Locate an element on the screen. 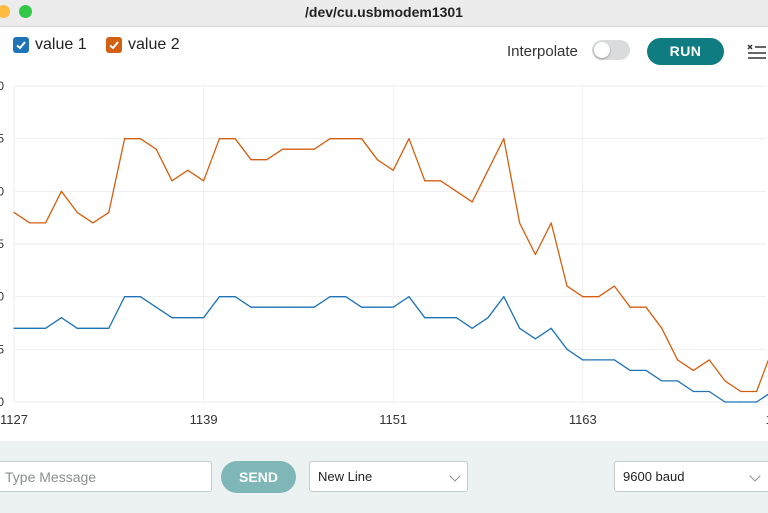 This screenshot has height=513, width=768. interpolate-toggle is located at coordinates (611, 50).